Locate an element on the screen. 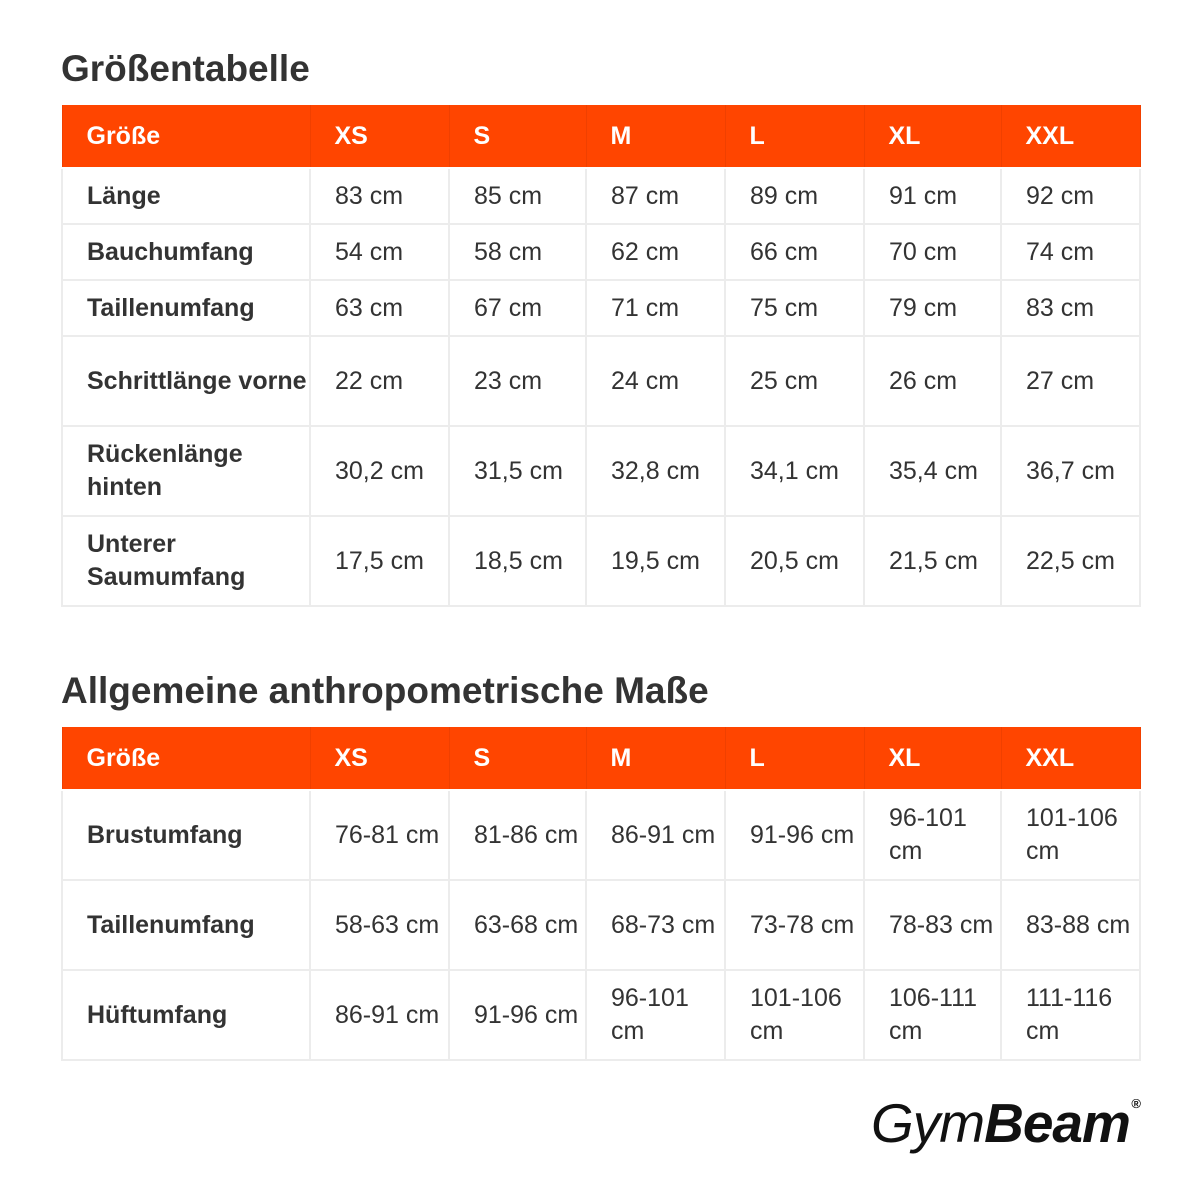 This screenshot has height=1200, width=1200. table-cell: 76-81 cm is located at coordinates (379, 835).